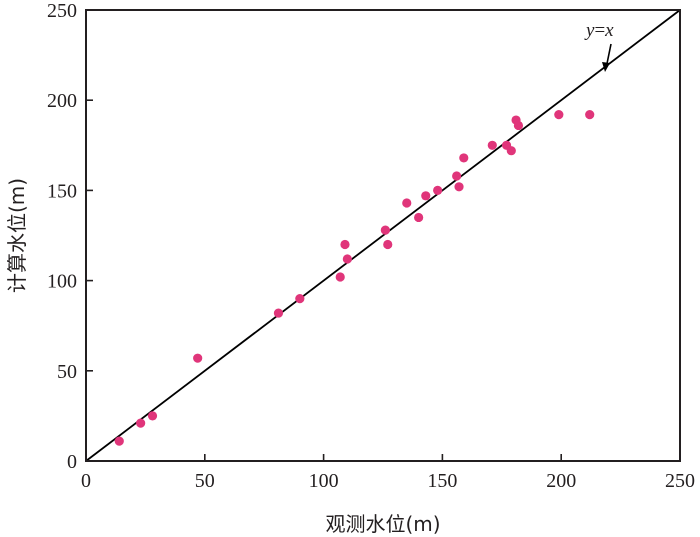  I want to click on x-axis-title: 观测水位(m), so click(382, 524).